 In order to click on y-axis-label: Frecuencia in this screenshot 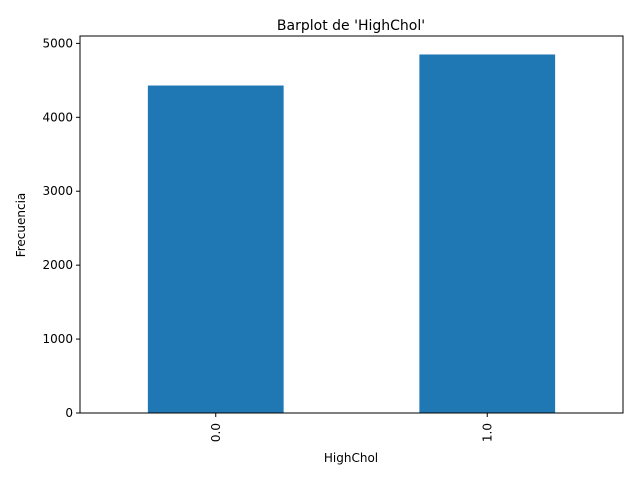, I will do `click(21, 225)`.